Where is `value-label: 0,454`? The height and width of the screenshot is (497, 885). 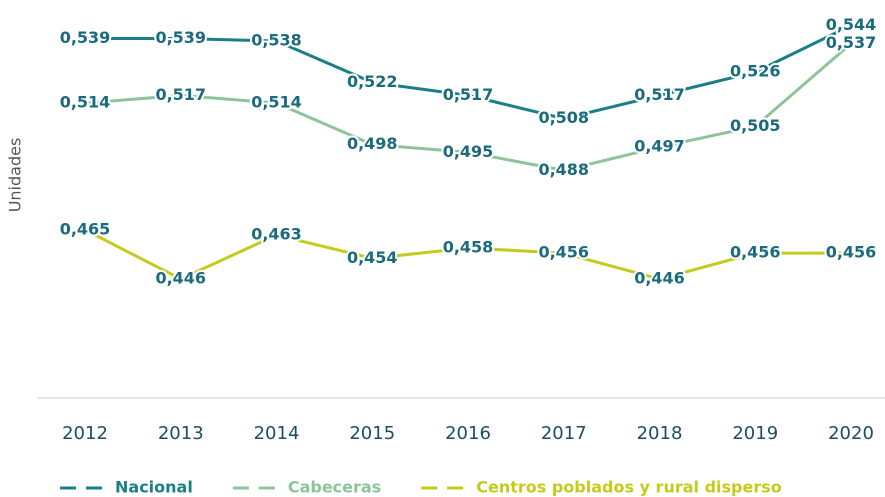
value-label: 0,454 is located at coordinates (372, 257).